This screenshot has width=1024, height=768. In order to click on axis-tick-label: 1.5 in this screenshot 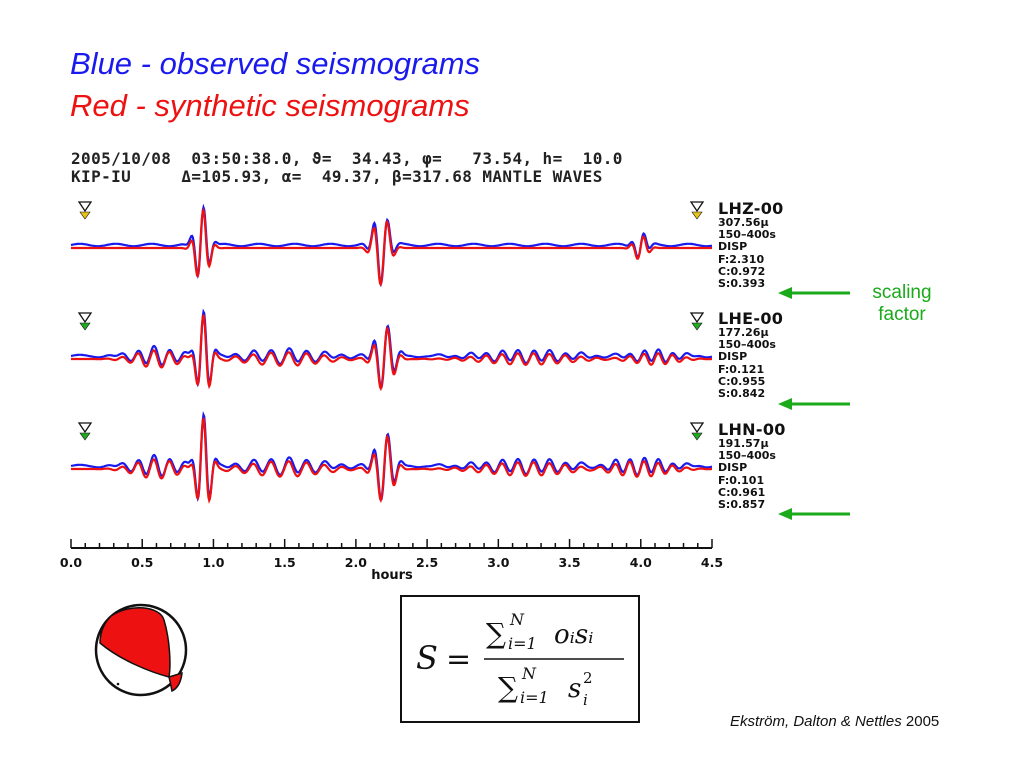, I will do `click(285, 562)`.